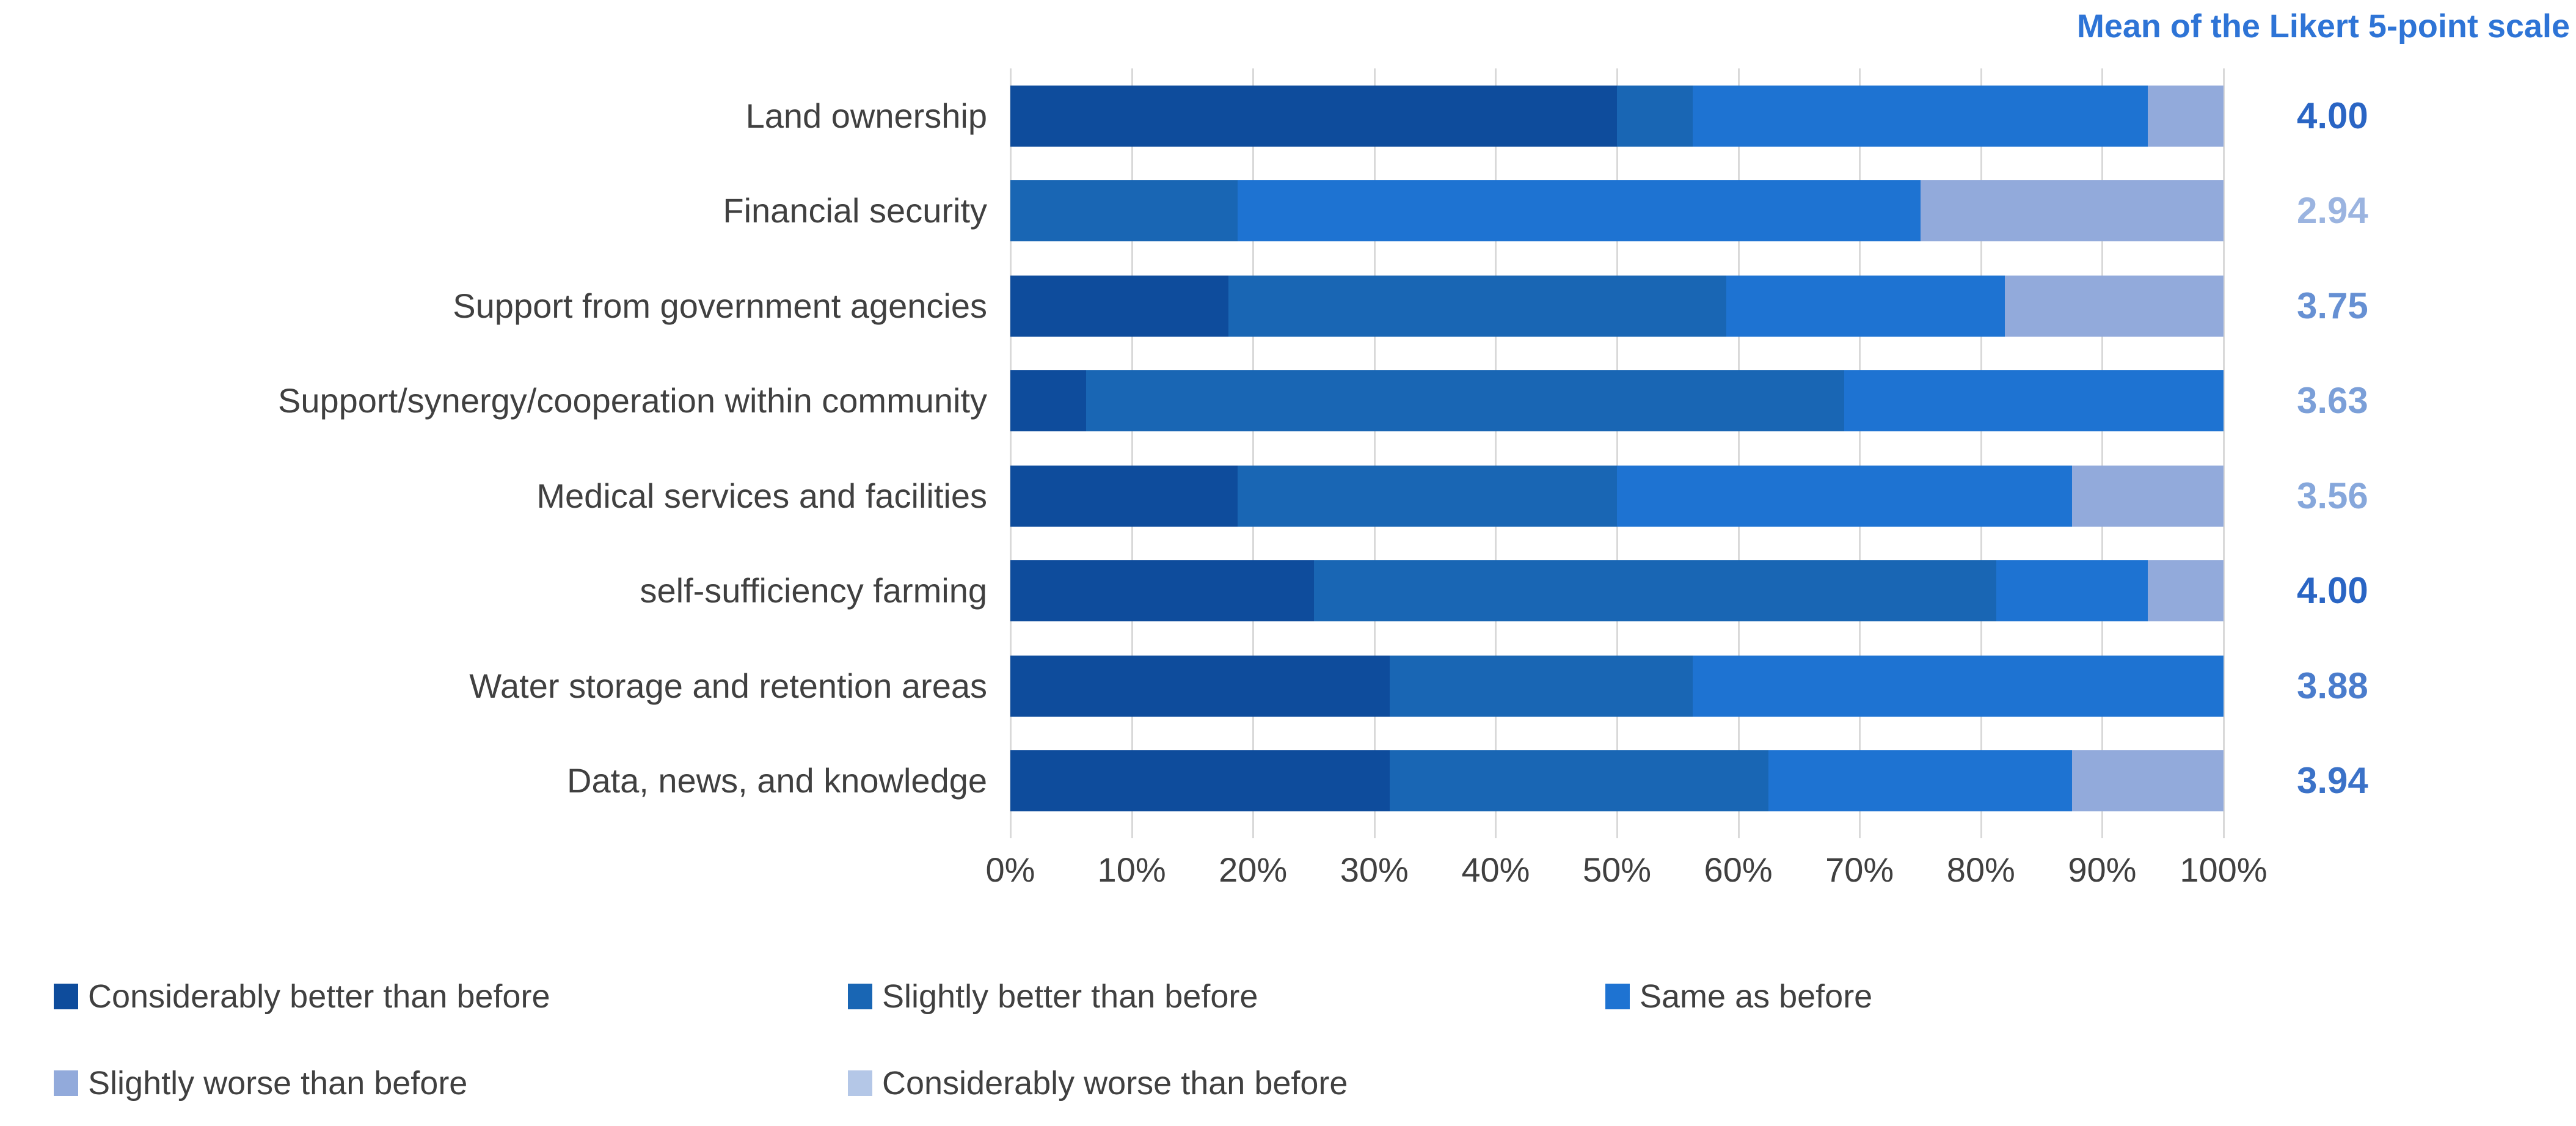 Image resolution: width=2576 pixels, height=1126 pixels. What do you see at coordinates (1756, 996) in the screenshot?
I see `legend-label: Same as before` at bounding box center [1756, 996].